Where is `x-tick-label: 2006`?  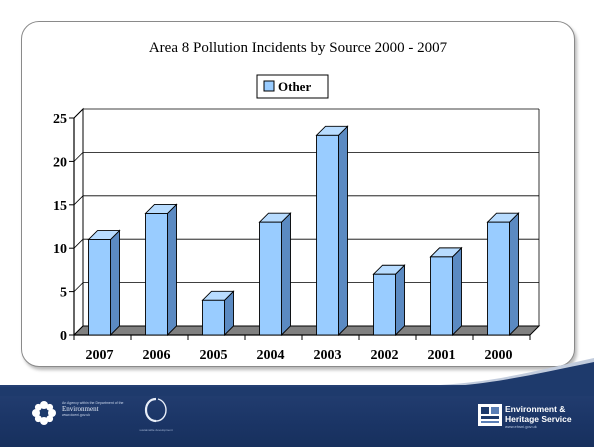
x-tick-label: 2006 is located at coordinates (157, 355).